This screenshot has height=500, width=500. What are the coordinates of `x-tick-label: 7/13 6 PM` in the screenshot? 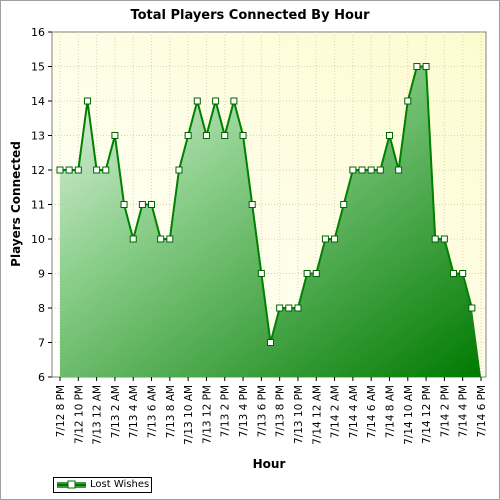 It's located at (262, 411).